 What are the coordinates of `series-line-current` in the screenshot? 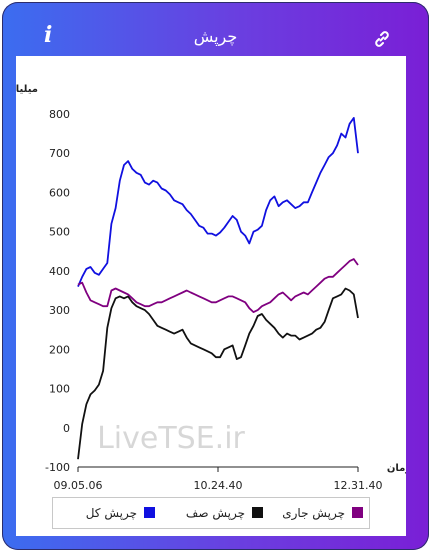 It's located at (218, 286).